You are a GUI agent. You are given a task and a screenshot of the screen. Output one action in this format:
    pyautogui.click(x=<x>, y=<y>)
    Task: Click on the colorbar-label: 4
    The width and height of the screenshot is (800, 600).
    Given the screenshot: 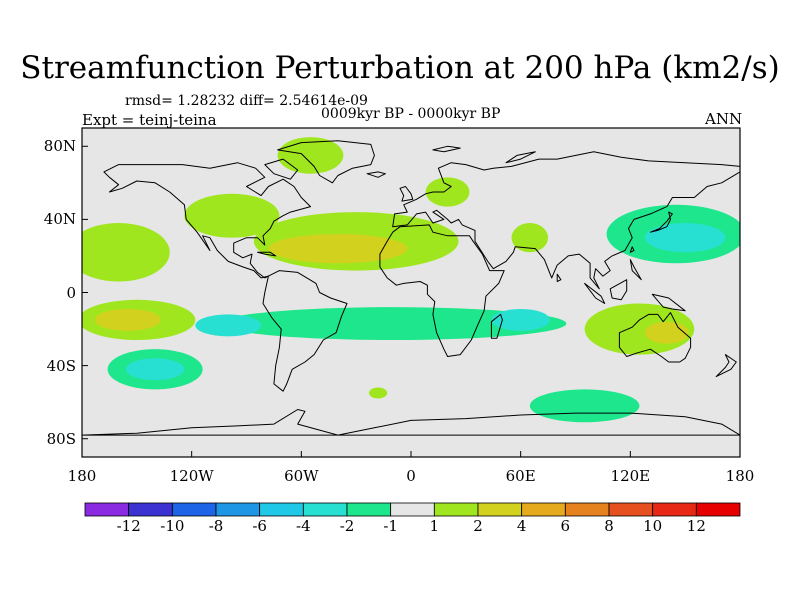 What is the action you would take?
    pyautogui.click(x=521, y=526)
    